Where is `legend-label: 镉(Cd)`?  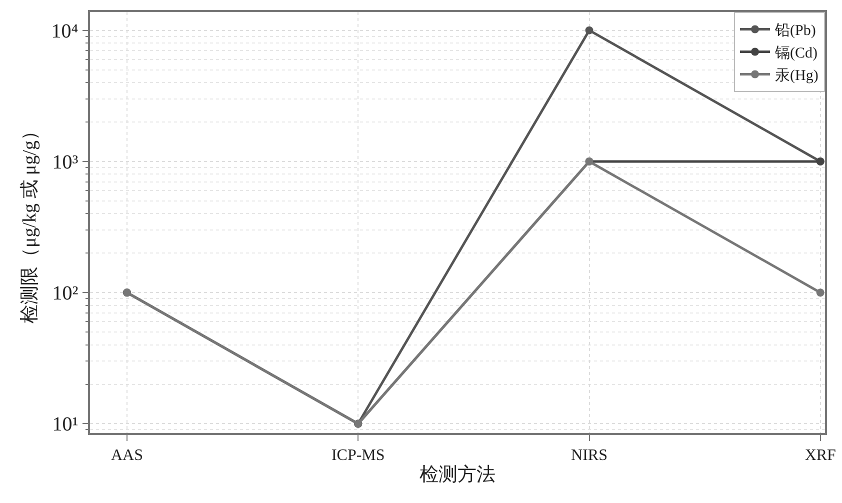
legend-label: 镉(Cd) is located at coordinates (796, 54).